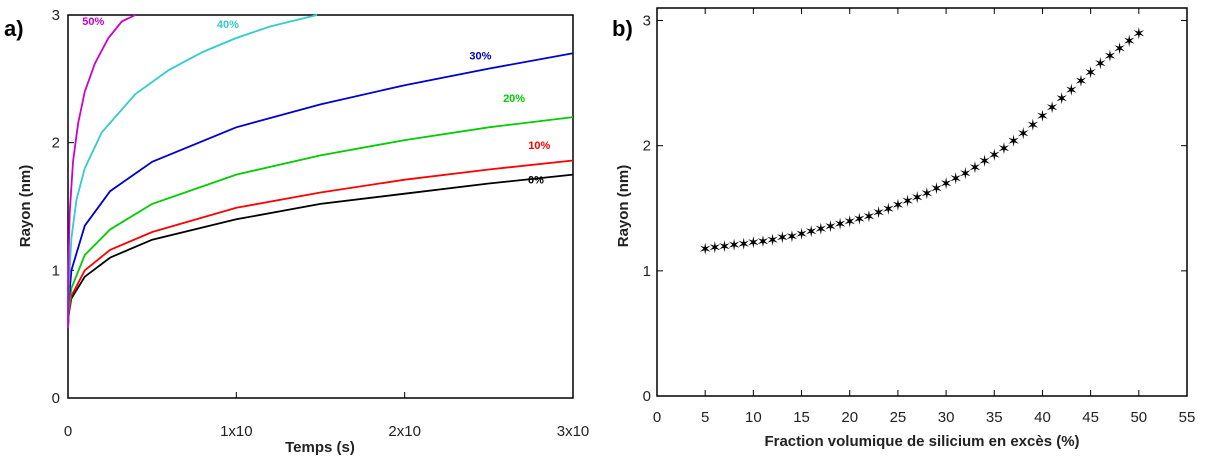 This screenshot has width=1210, height=458. I want to click on panel-a-y-tick-label: 3, so click(56, 15).